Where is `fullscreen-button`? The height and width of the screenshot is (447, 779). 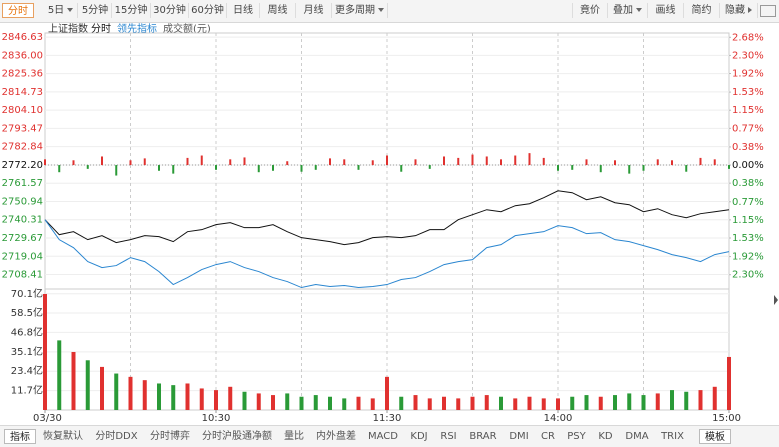
fullscreen-button is located at coordinates (768, 11).